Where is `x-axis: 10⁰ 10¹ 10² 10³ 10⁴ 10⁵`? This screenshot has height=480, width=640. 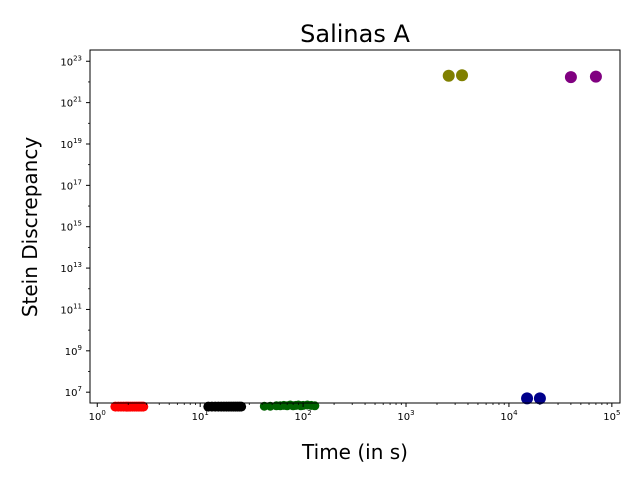 x-axis: 10⁰ 10¹ 10² 10³ 10⁴ 10⁵ is located at coordinates (354, 413).